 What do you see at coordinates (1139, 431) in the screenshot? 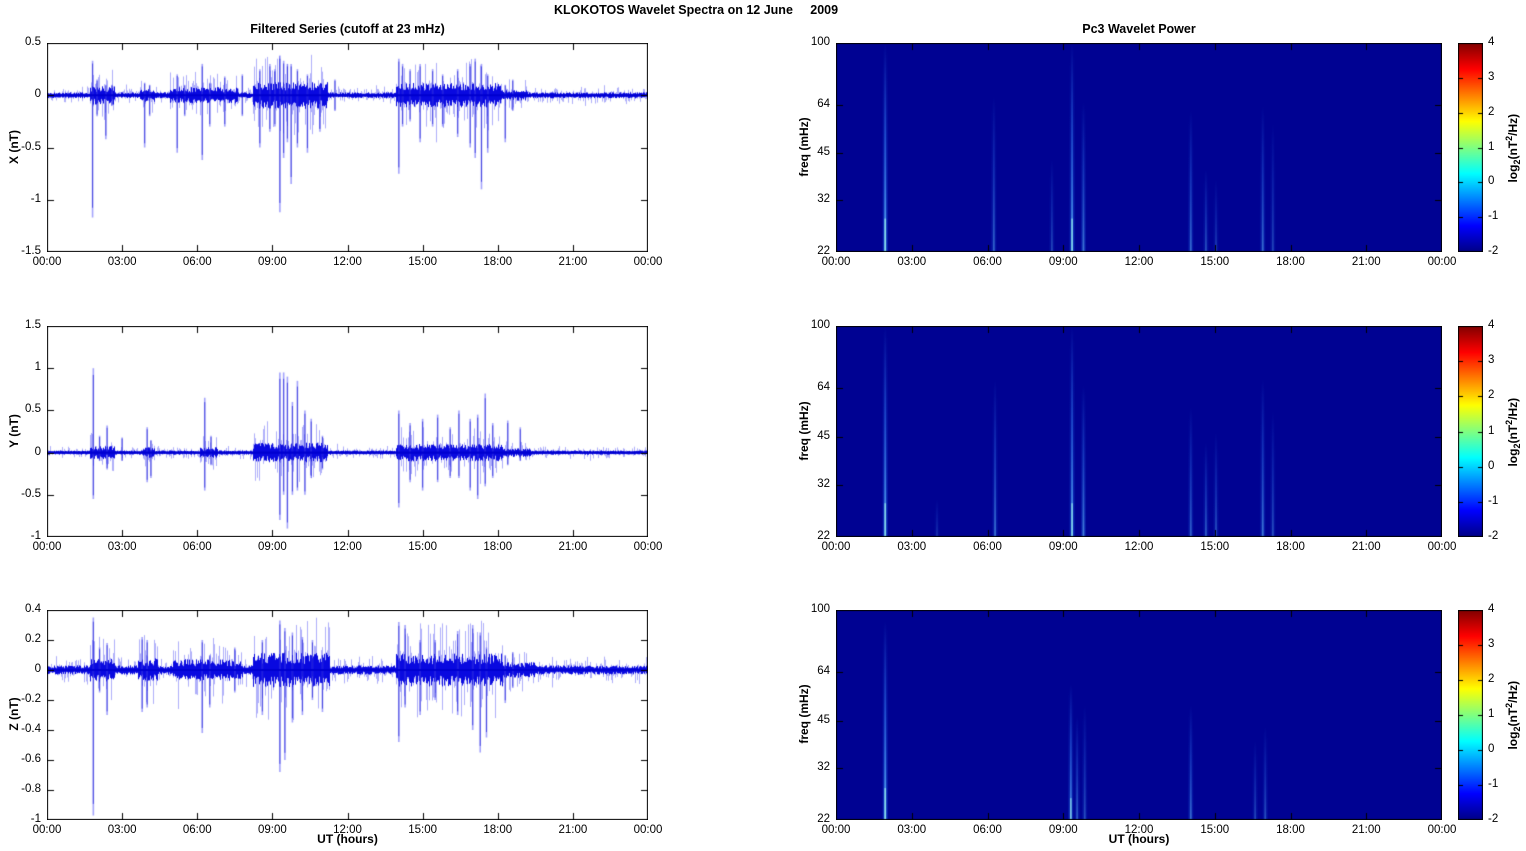
I see `spectrogram-y-plot` at bounding box center [1139, 431].